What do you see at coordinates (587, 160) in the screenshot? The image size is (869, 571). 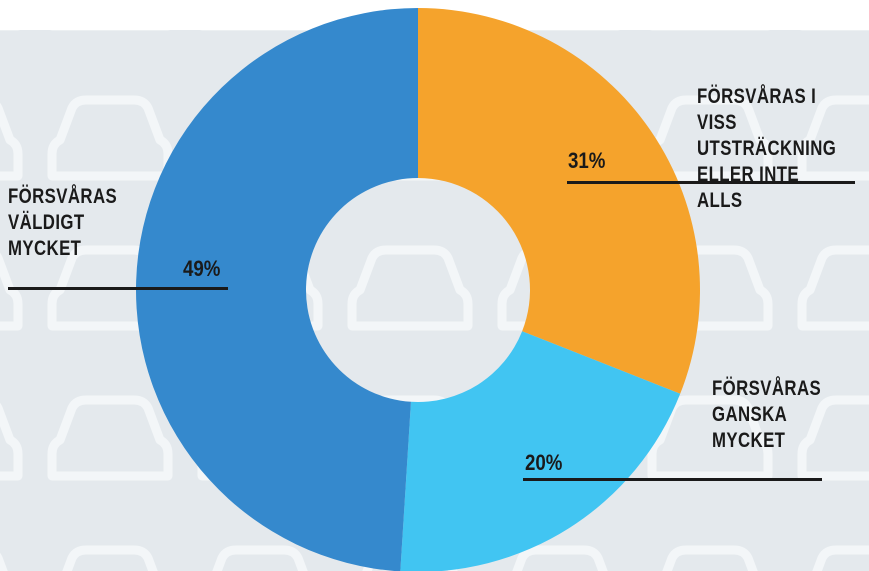 I see `value-label: 31%` at bounding box center [587, 160].